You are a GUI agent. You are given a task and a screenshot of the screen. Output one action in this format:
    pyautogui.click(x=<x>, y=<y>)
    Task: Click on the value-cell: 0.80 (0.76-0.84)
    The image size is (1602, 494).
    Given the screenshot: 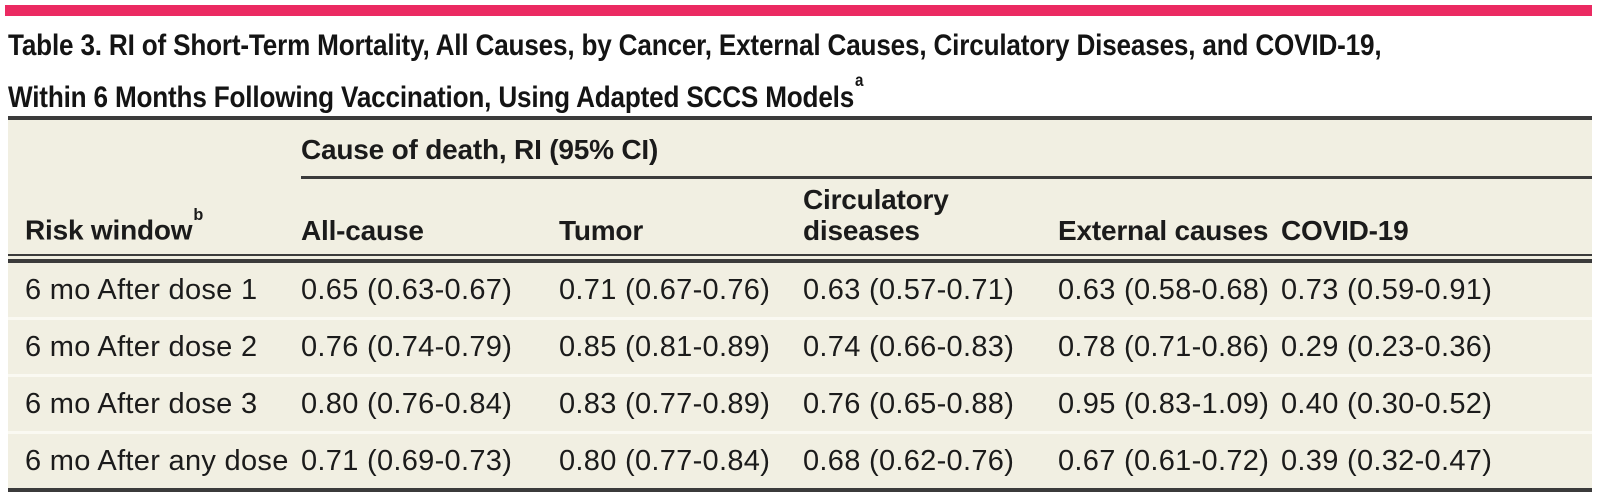 What is the action you would take?
    pyautogui.click(x=430, y=402)
    